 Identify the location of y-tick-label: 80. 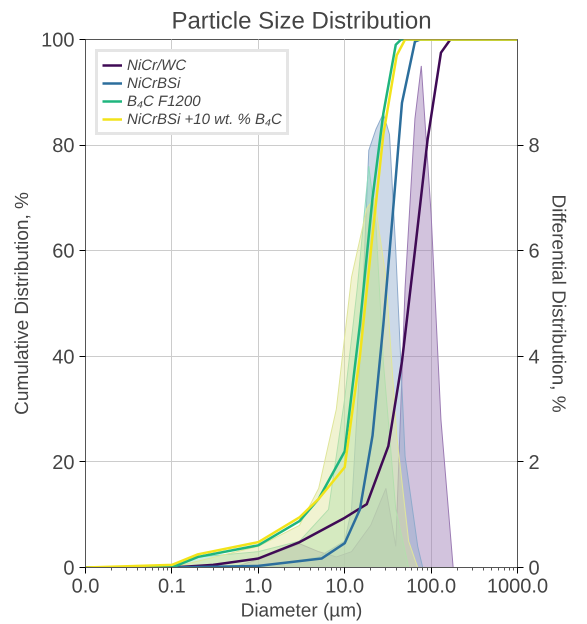
(63, 146).